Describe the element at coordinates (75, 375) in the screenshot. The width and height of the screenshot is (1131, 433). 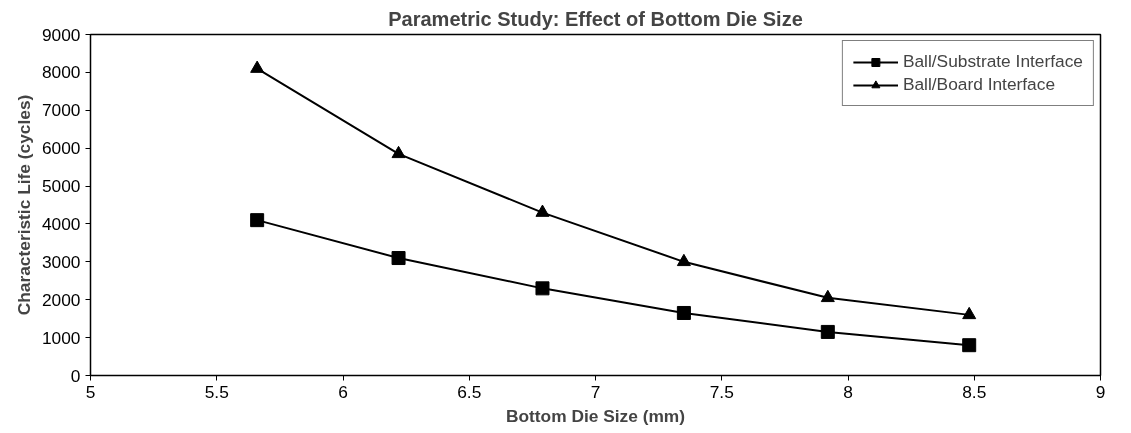
I see `y-tick-label: 0` at that location.